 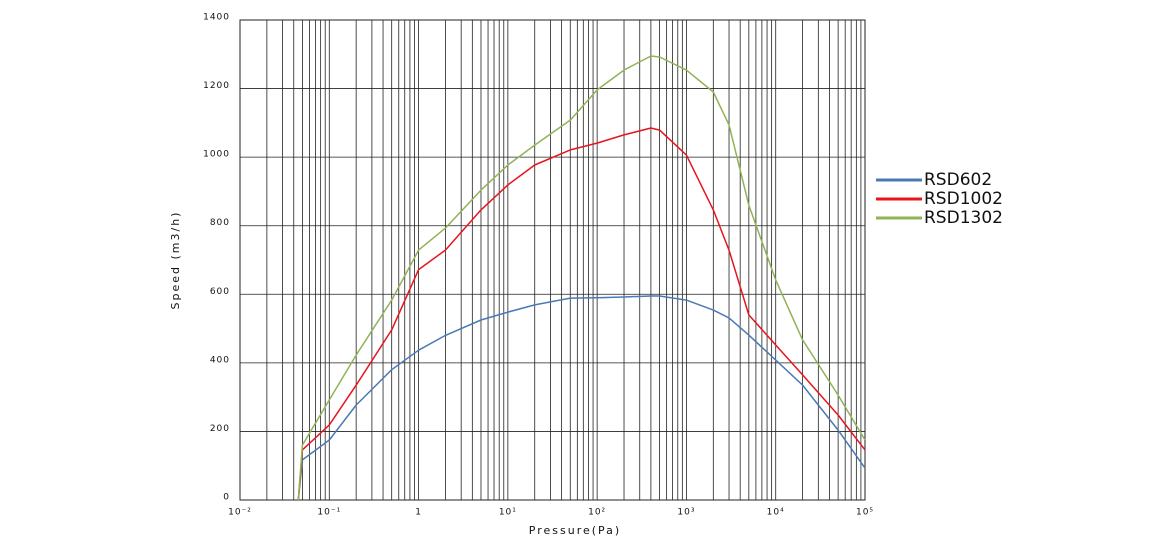 I want to click on legend-label: RSD602, so click(x=958, y=180).